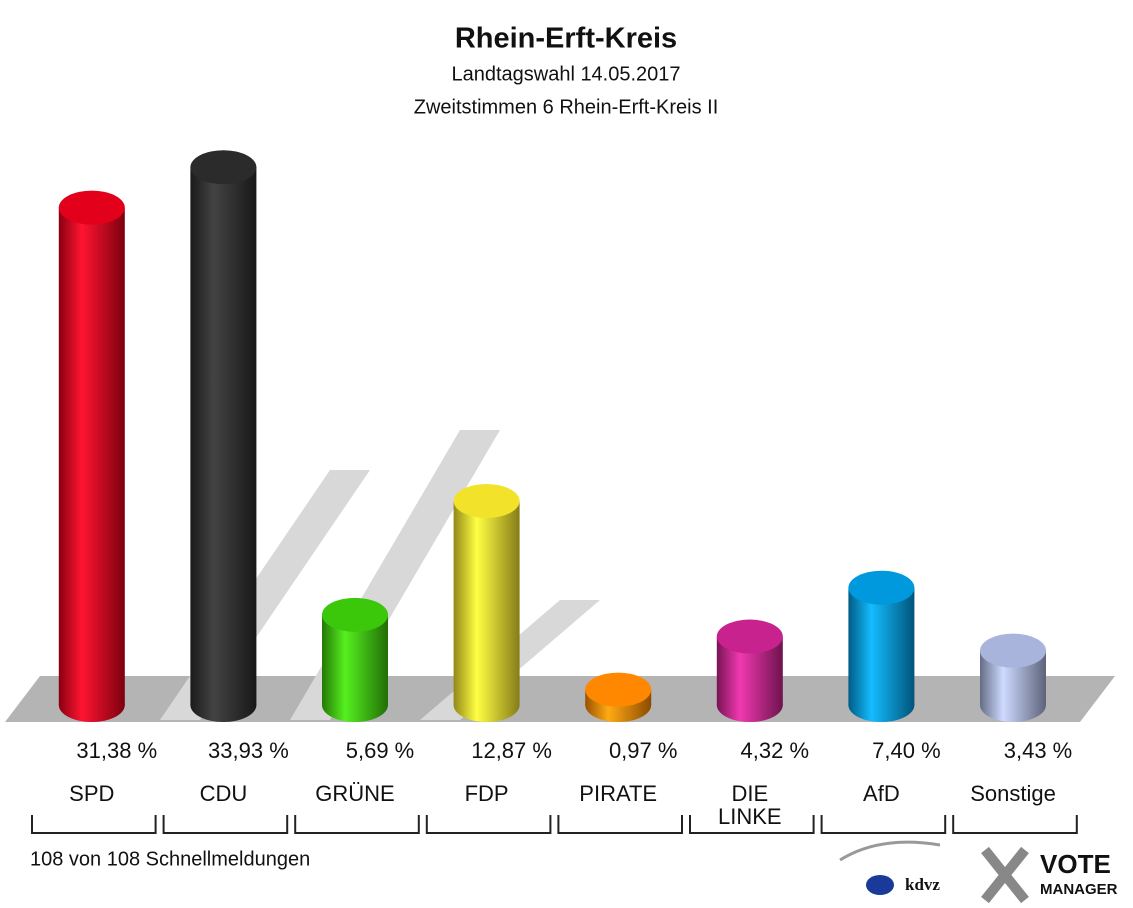 This screenshot has width=1133, height=908. Describe the element at coordinates (978, 872) in the screenshot. I see `logo: kdvz VOTE MANAGER` at that location.